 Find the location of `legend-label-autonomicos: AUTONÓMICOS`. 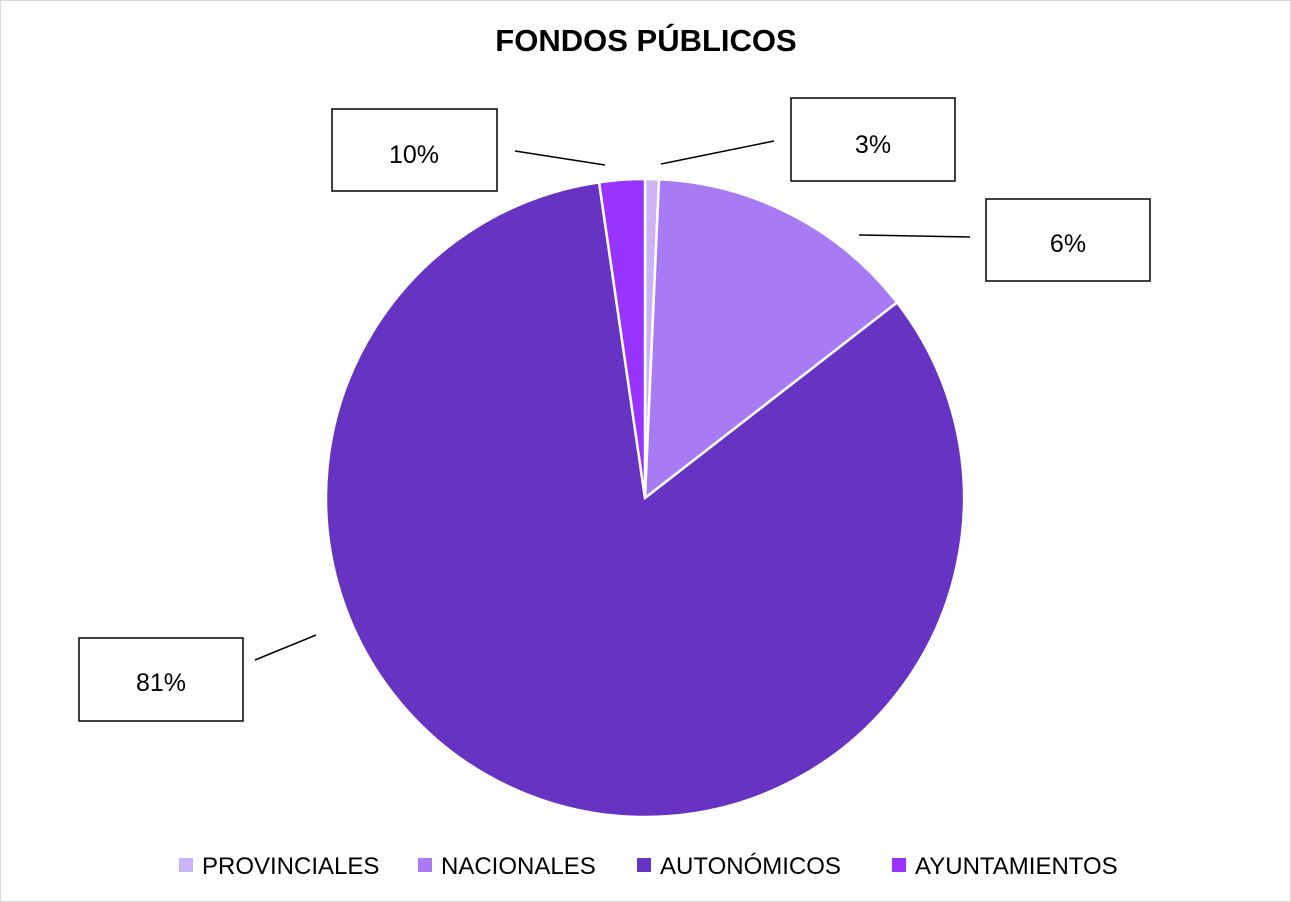

legend-label-autonomicos: AUTONÓMICOS is located at coordinates (750, 866).